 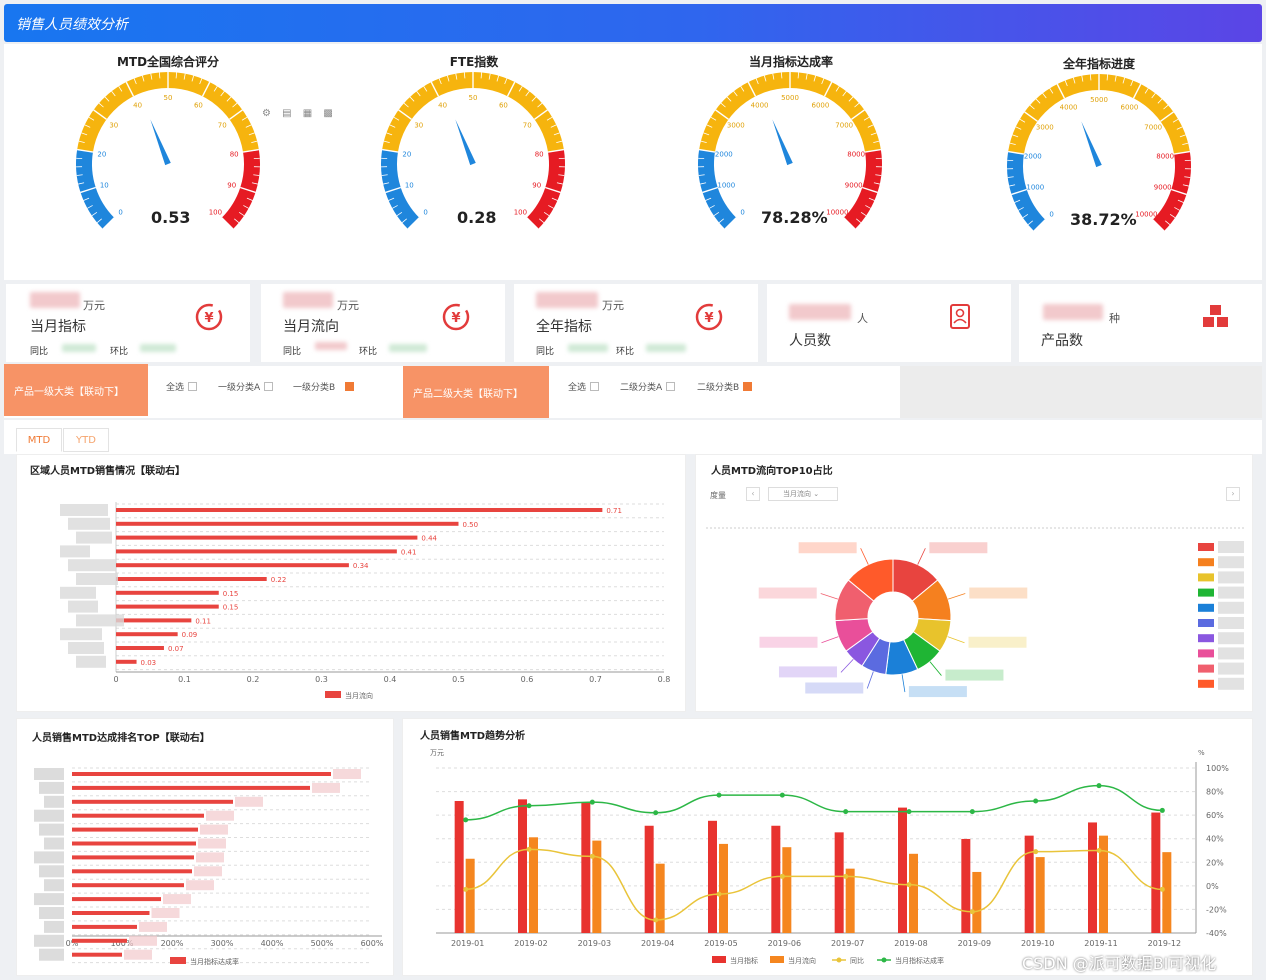 I want to click on pie-label-blurred, so click(x=937, y=692).